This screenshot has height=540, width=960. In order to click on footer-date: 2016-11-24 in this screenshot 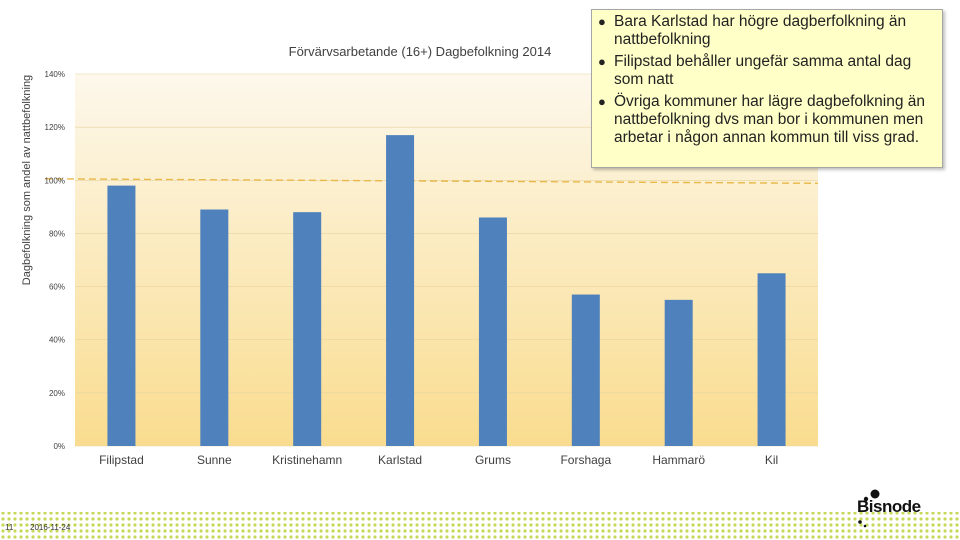, I will do `click(50, 527)`.